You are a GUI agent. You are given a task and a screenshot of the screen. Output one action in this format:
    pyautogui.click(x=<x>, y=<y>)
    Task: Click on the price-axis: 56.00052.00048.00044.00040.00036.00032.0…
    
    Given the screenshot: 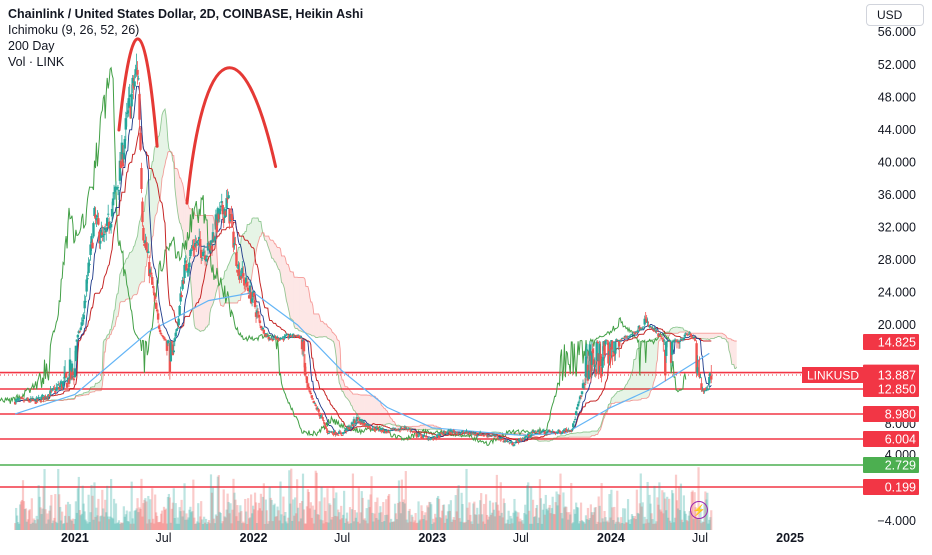 What is the action you would take?
    pyautogui.click(x=867, y=275)
    